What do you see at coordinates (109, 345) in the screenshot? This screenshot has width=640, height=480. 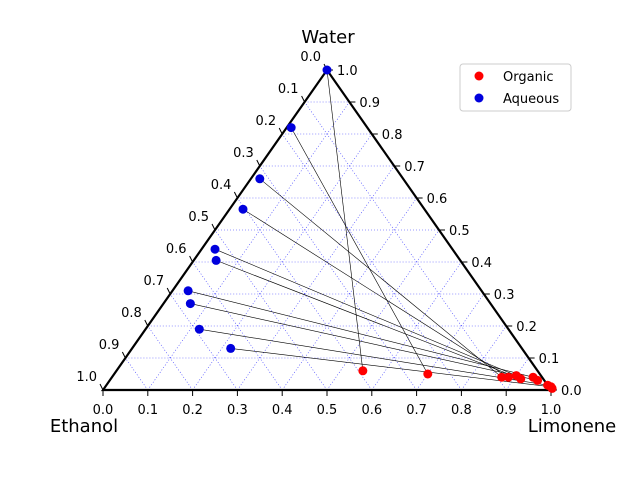 I see `tick-label-left: 0.9` at bounding box center [109, 345].